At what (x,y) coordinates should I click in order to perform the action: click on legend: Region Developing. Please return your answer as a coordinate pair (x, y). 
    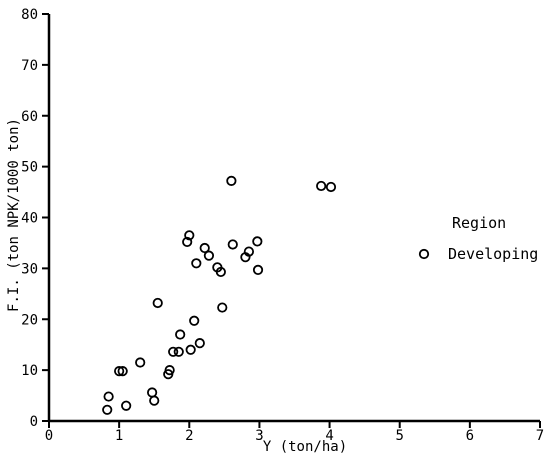
    Looking at the image, I should click on (478, 238).